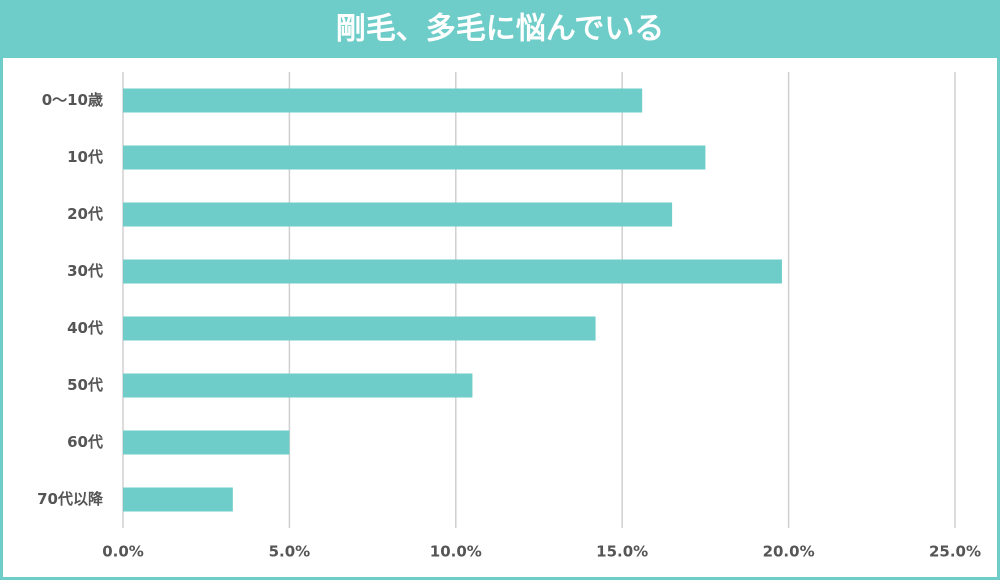 The image size is (1000, 580). Describe the element at coordinates (85, 157) in the screenshot. I see `y-tick-label: 10代` at that location.